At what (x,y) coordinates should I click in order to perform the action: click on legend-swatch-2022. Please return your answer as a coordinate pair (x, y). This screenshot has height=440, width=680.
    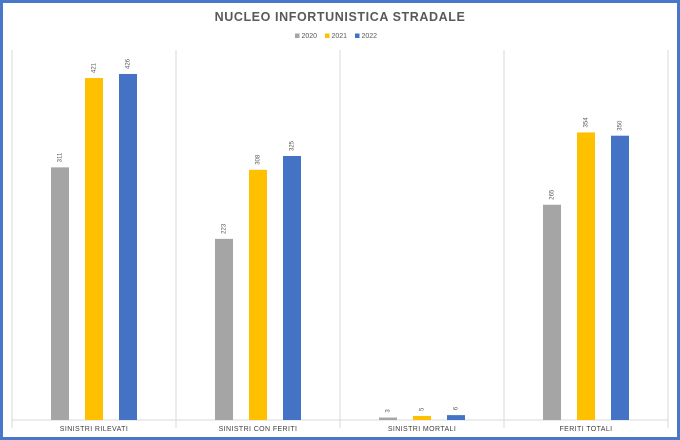
    Looking at the image, I should click on (357, 35).